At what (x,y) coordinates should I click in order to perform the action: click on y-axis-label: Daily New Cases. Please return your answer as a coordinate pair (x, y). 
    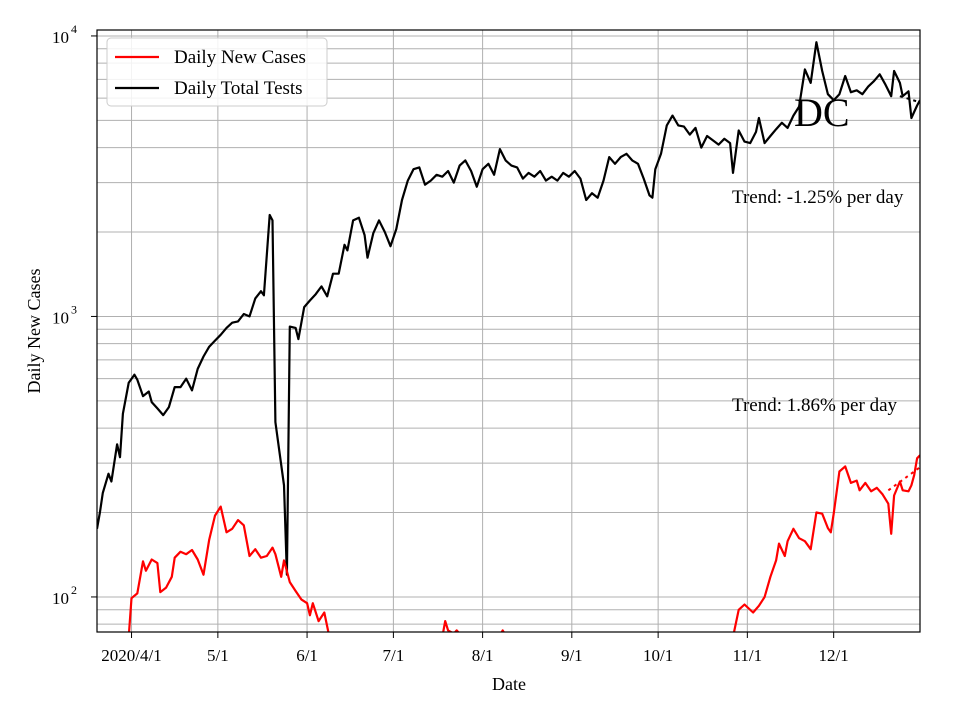
    Looking at the image, I should click on (34, 331).